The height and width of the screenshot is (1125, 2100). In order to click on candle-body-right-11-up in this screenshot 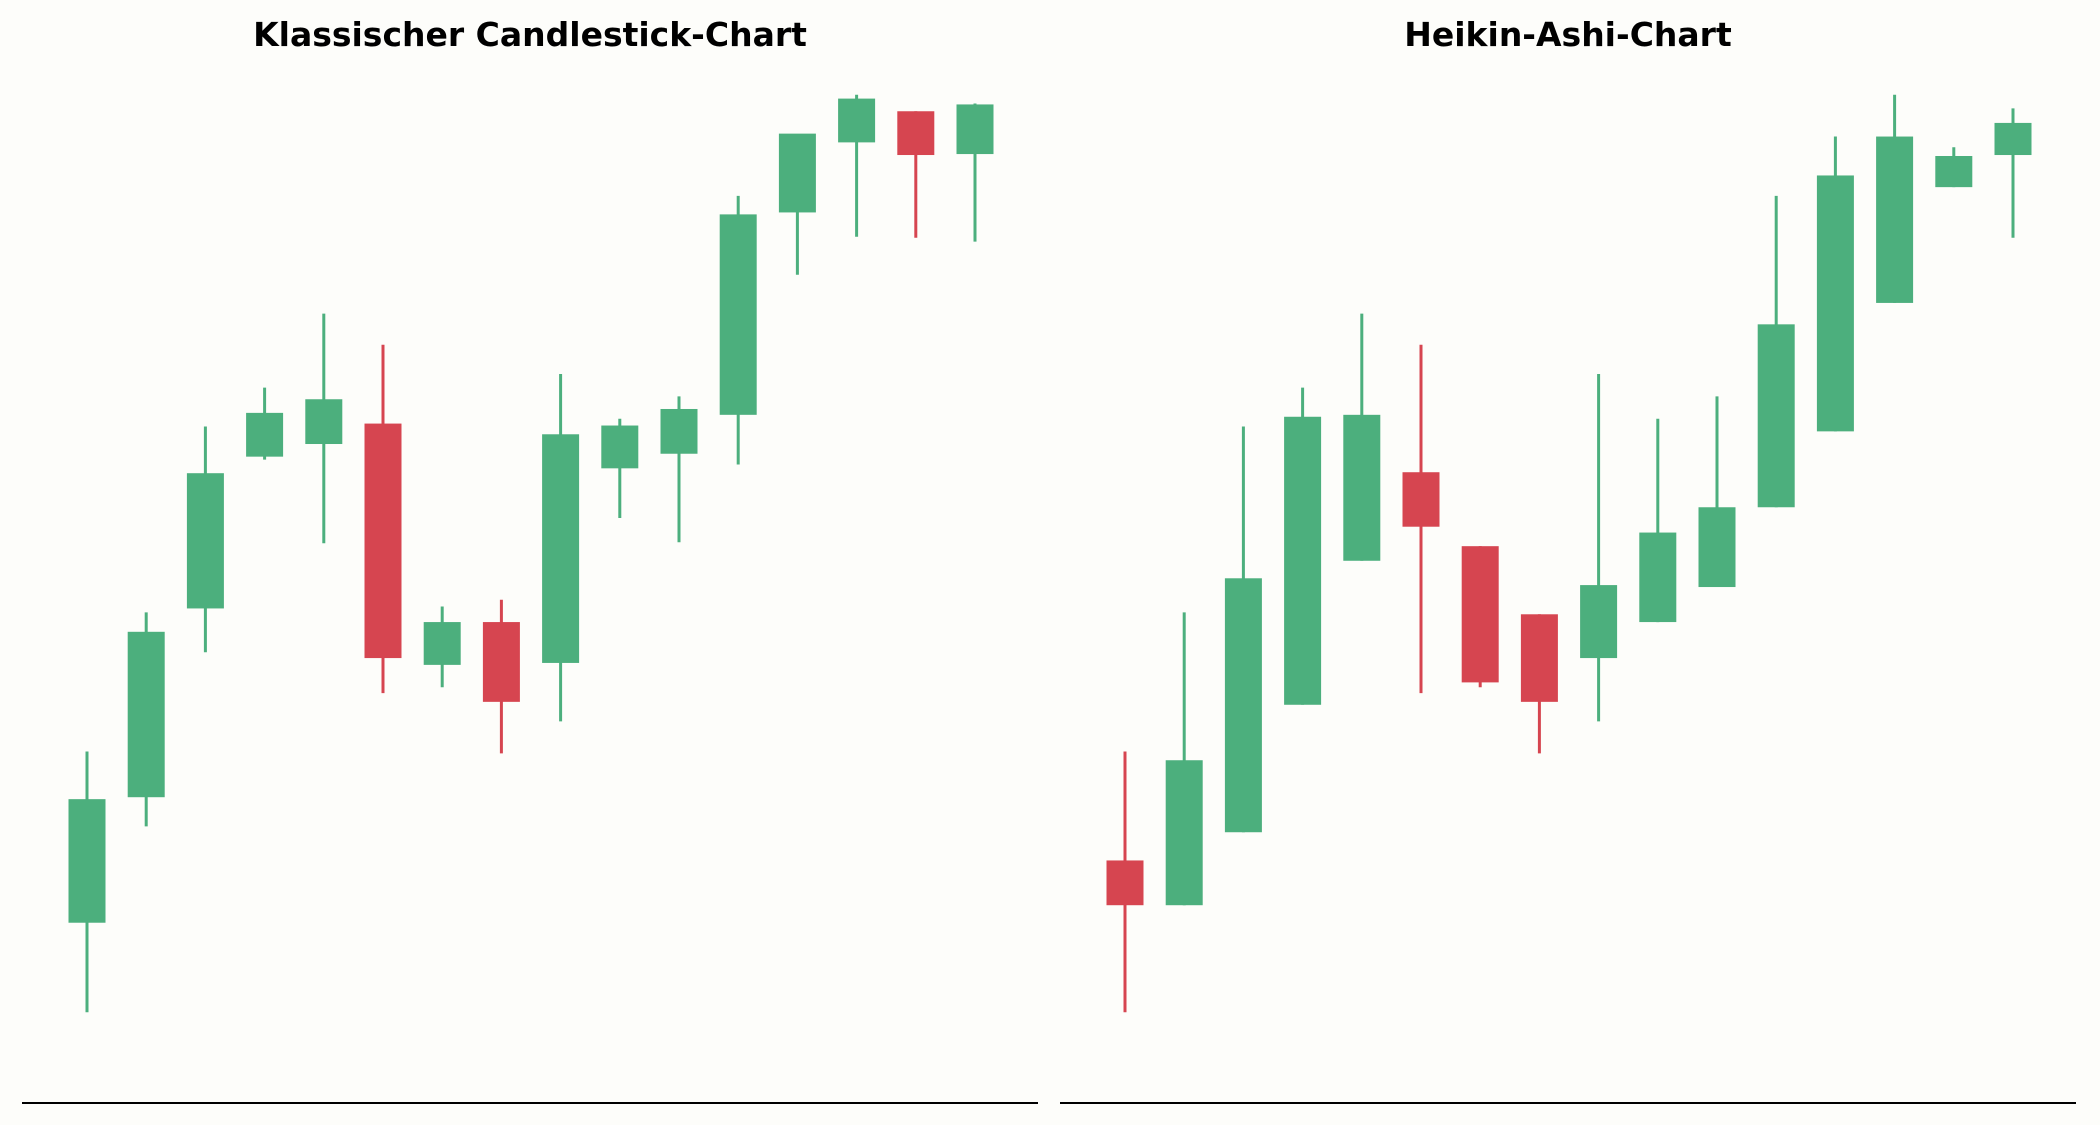, I will do `click(1717, 547)`.